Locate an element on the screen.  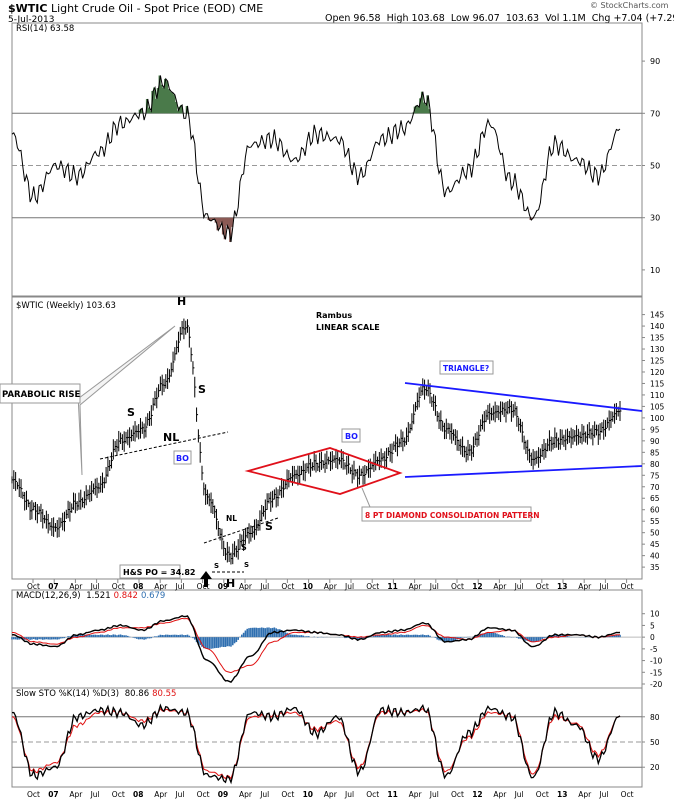
macd-signal-value: 0.842 is located at coordinates (126, 596).